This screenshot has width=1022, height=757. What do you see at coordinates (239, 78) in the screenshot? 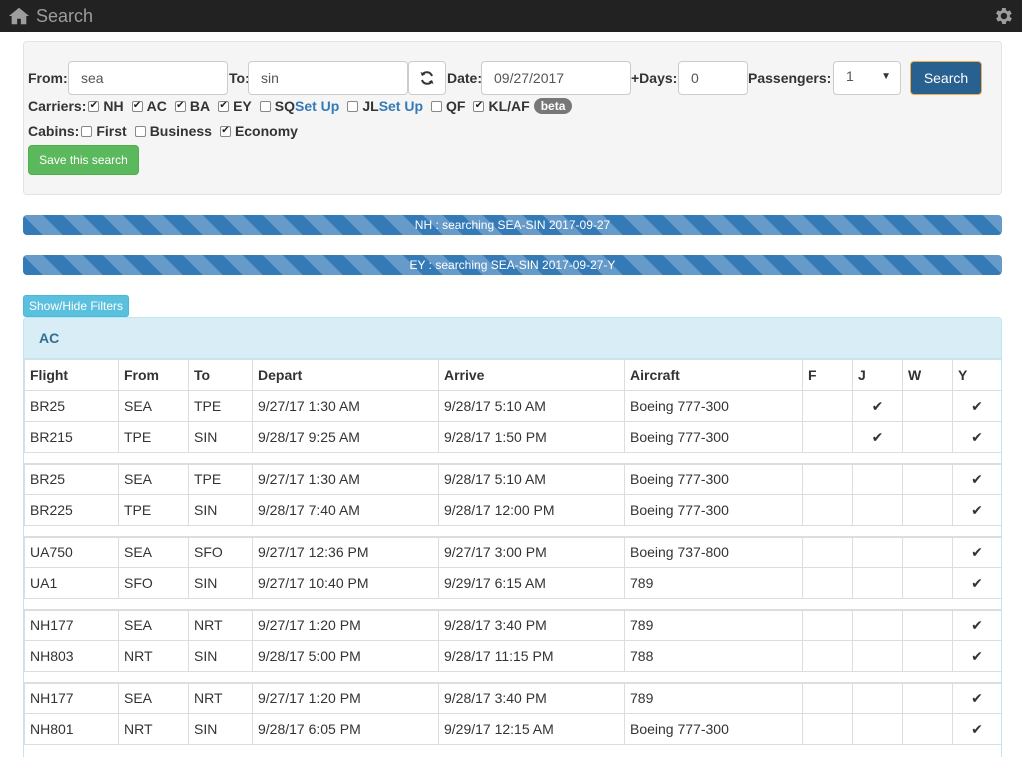
I see `to-label: To:` at bounding box center [239, 78].